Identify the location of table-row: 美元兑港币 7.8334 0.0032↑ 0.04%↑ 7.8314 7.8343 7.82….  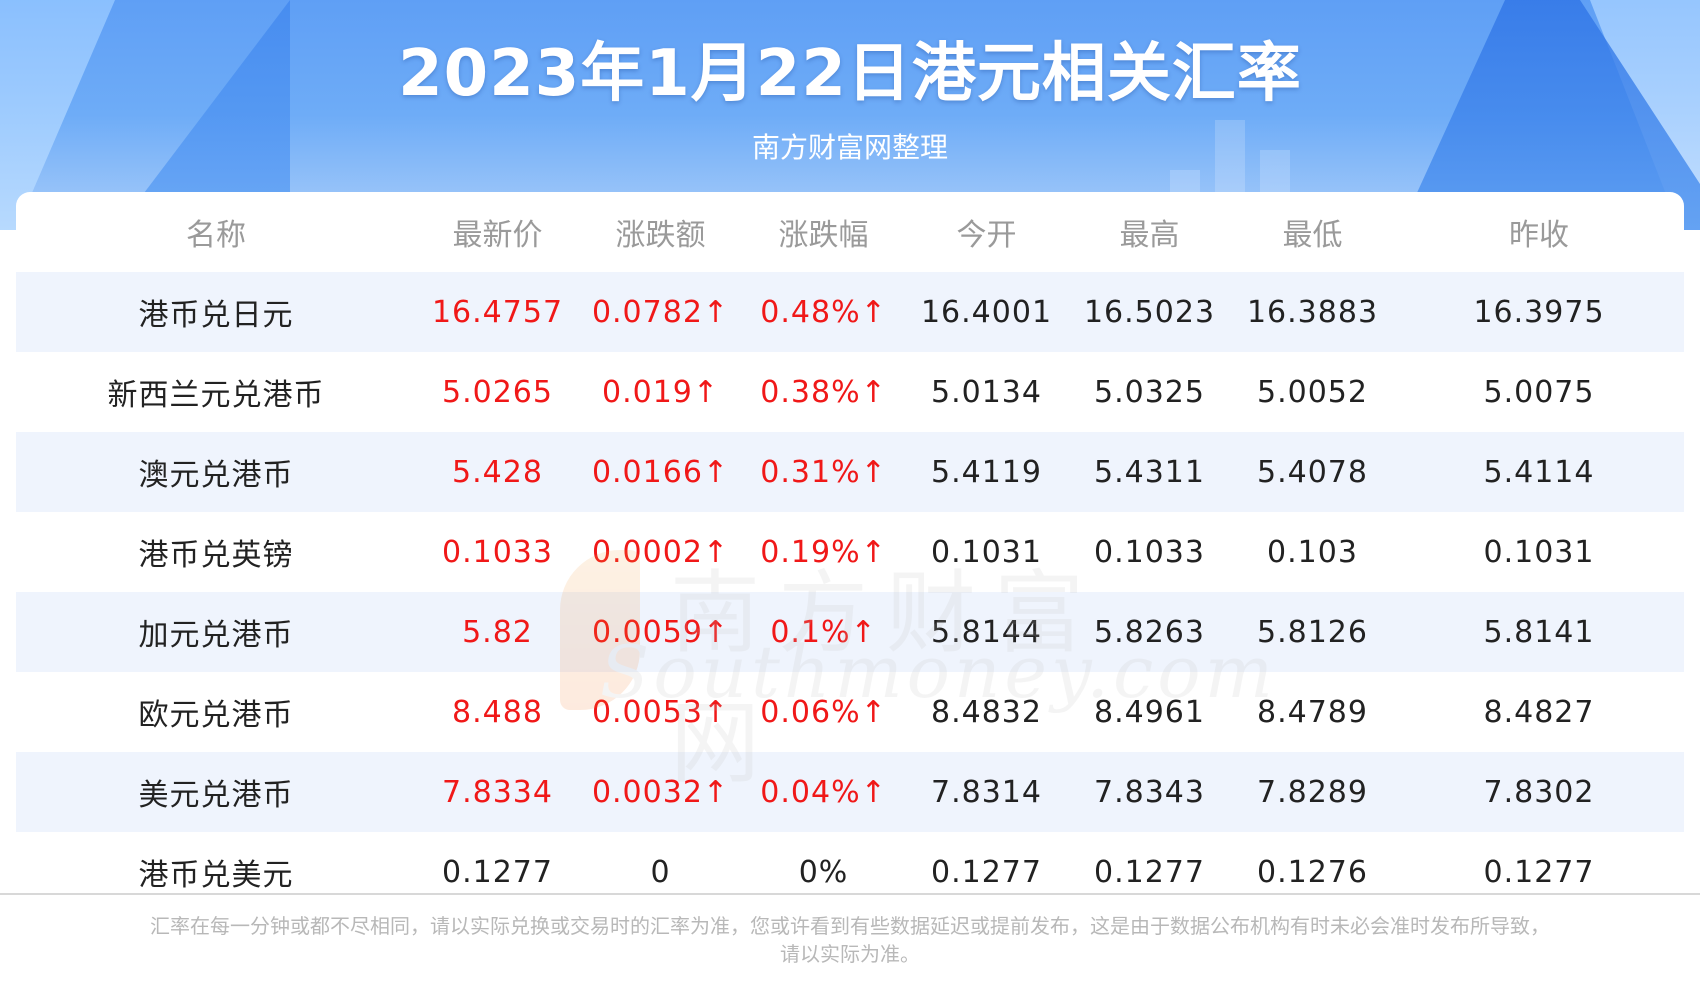
(850, 792).